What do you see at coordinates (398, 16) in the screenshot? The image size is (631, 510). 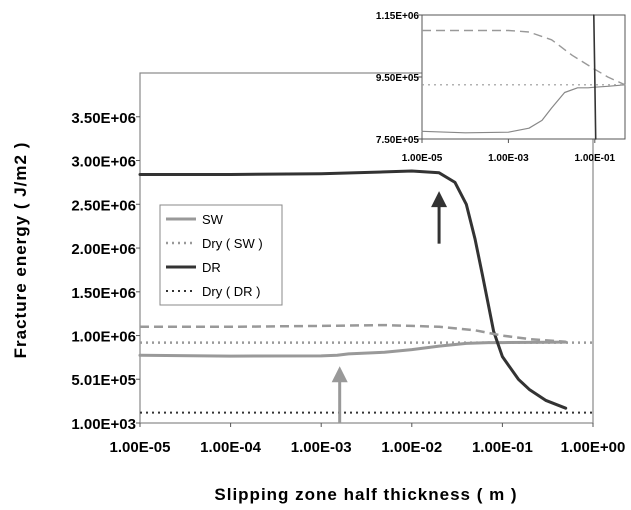 I see `inset-y-tick-label: 1.15E+06` at bounding box center [398, 16].